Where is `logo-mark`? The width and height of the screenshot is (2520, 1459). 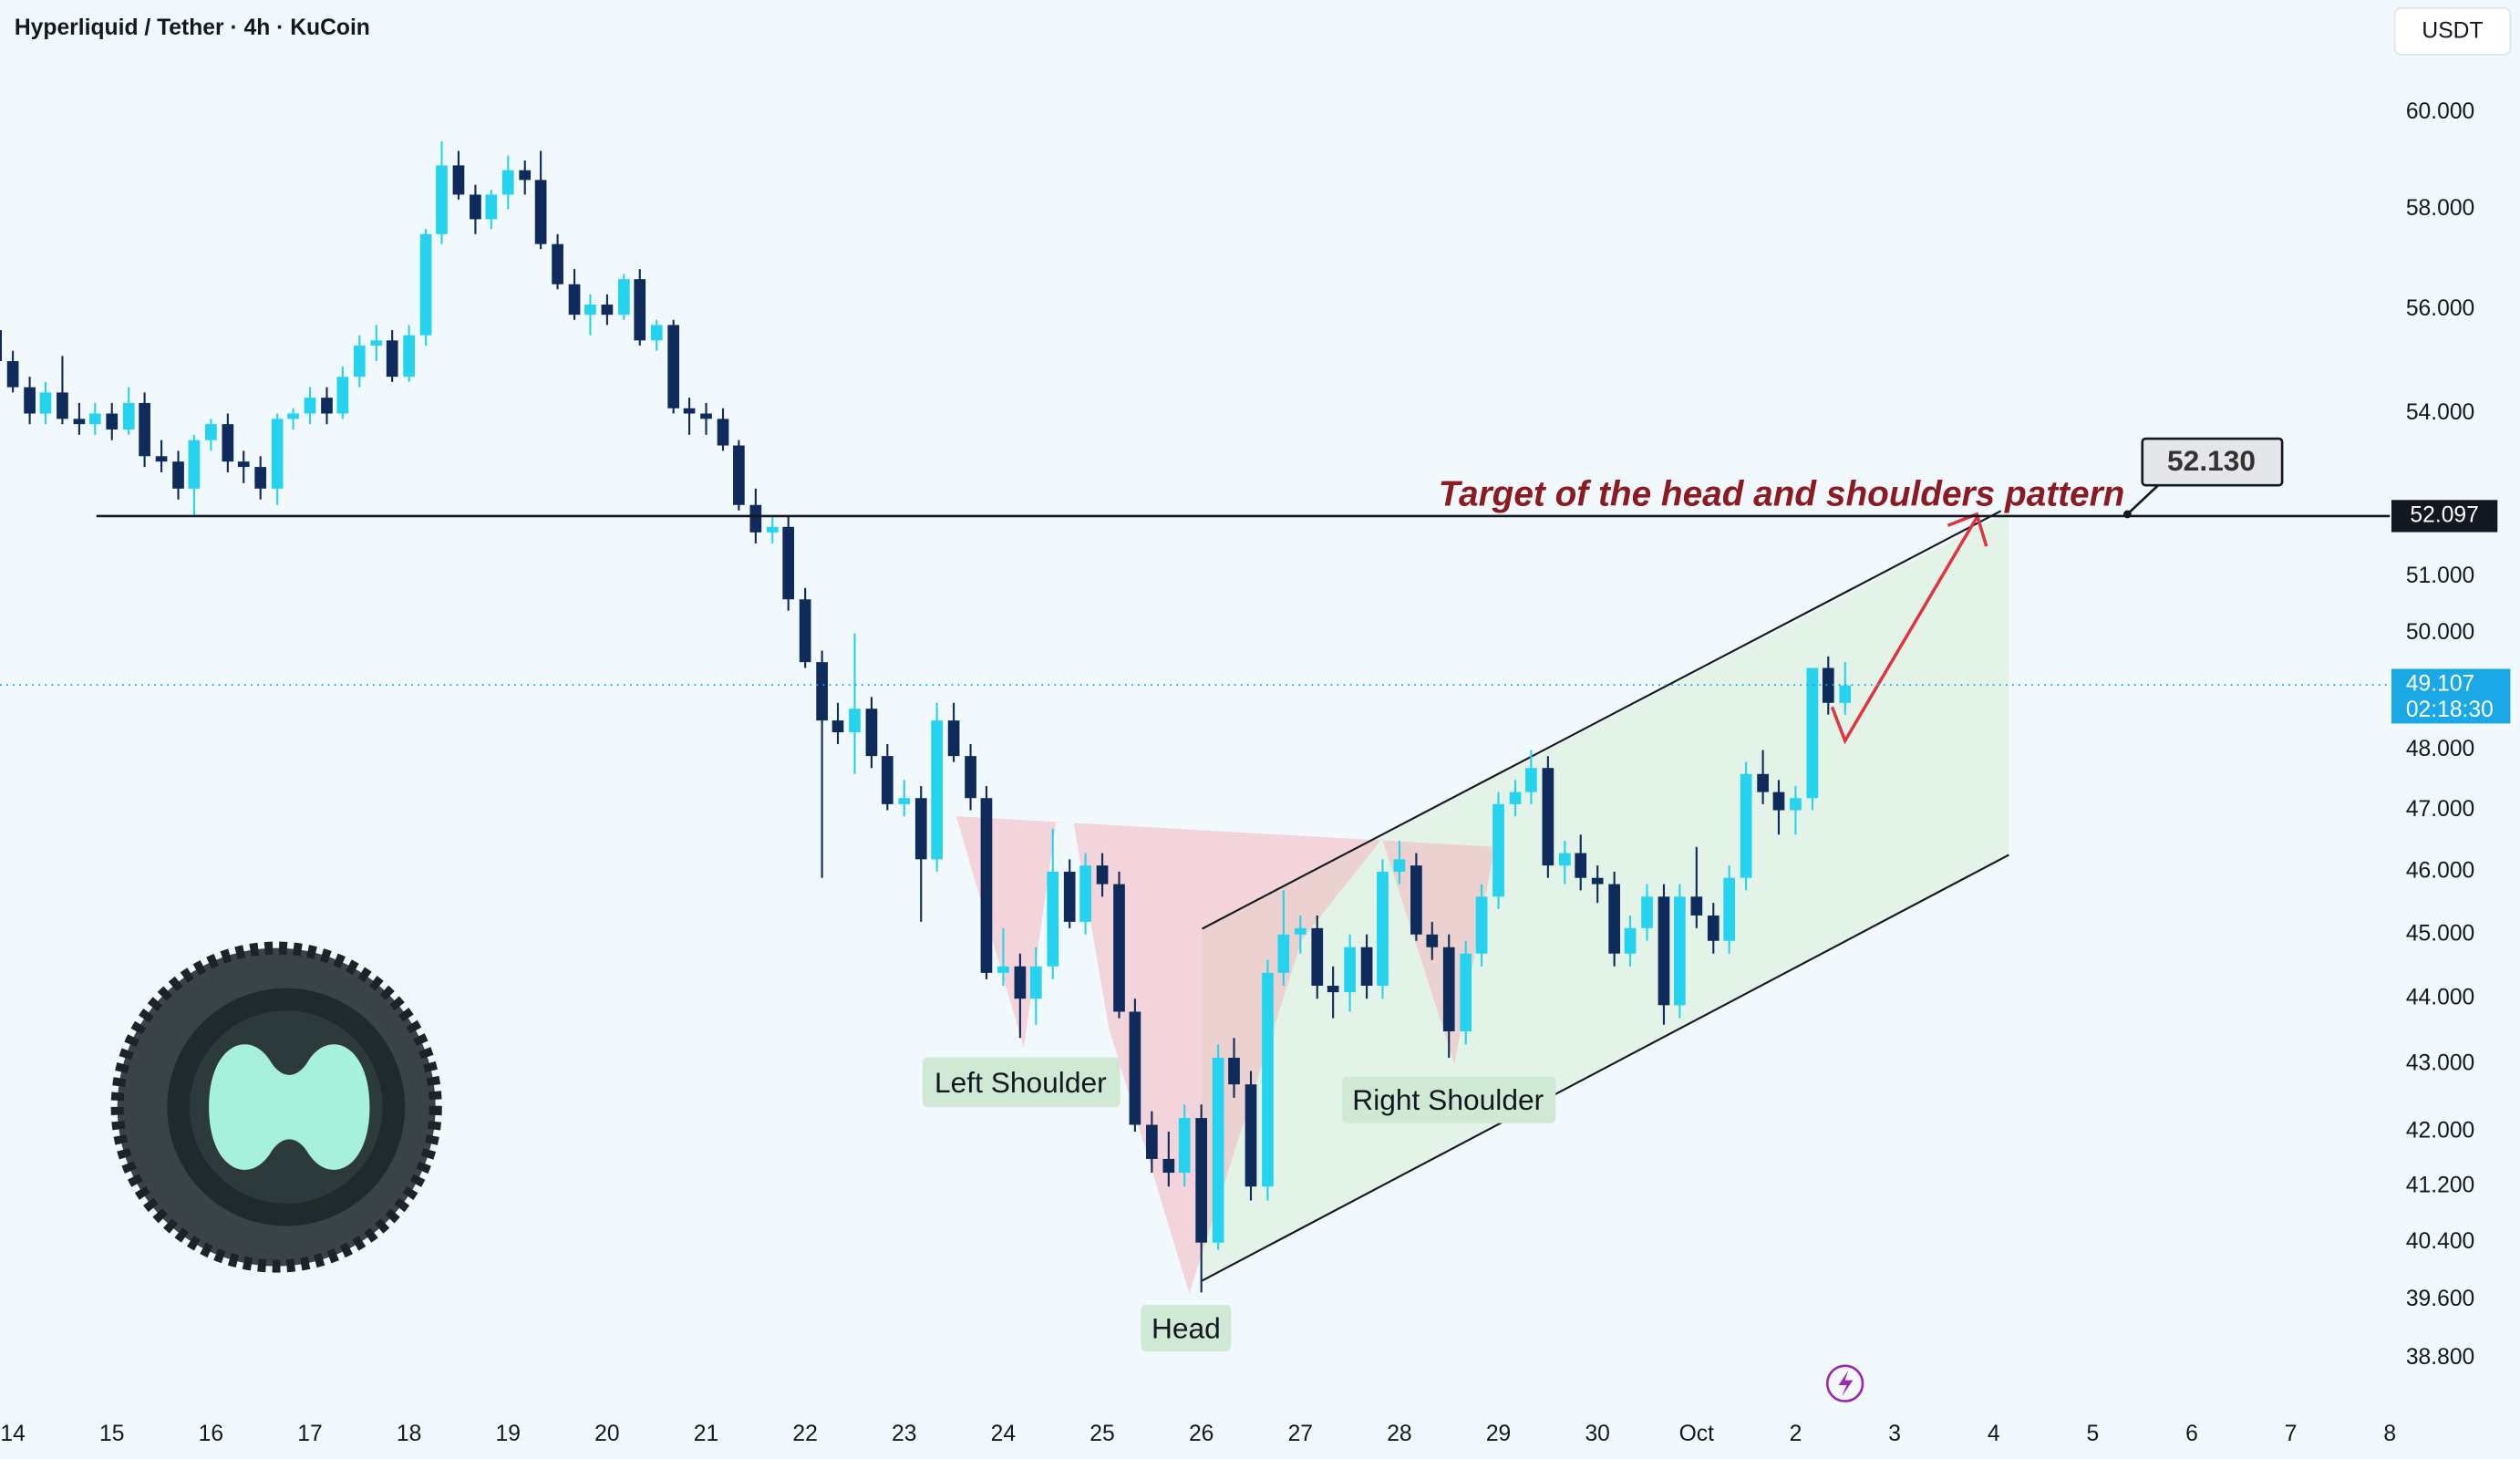
logo-mark is located at coordinates (289, 1107).